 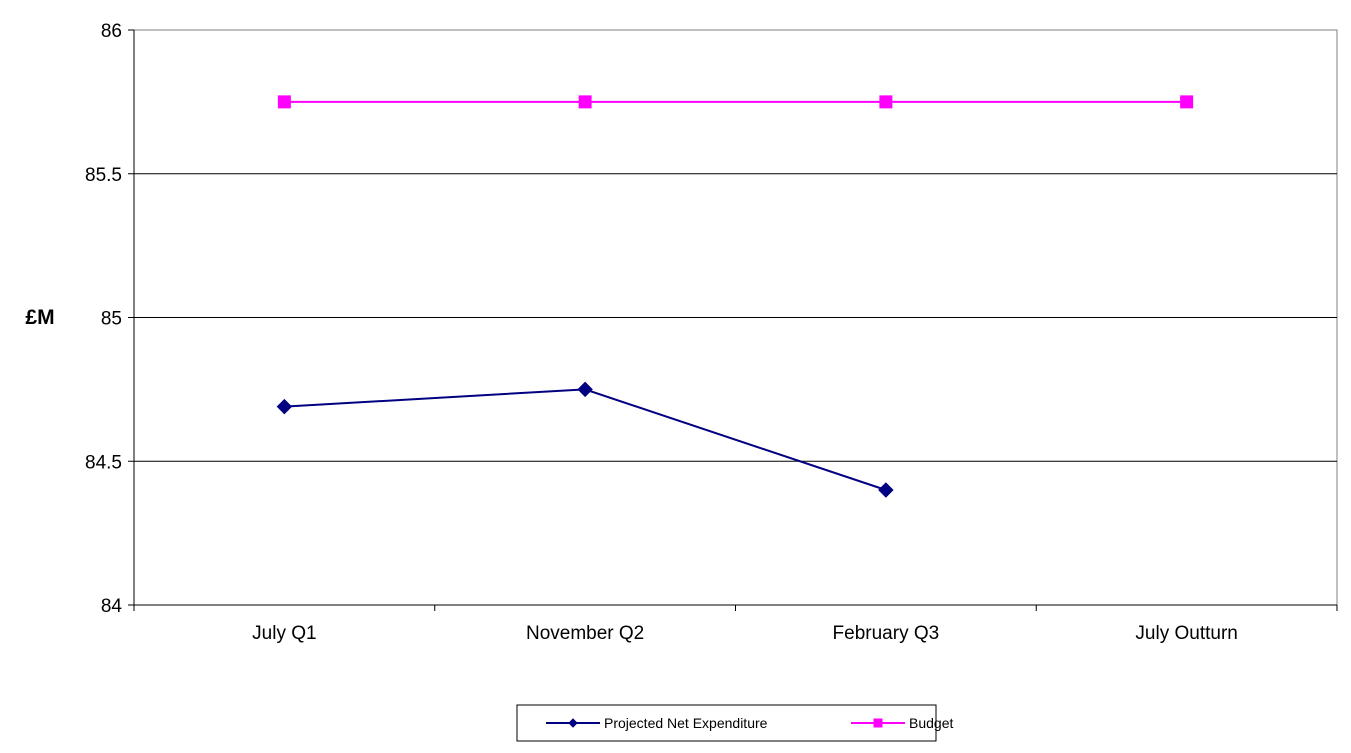 What do you see at coordinates (931, 723) in the screenshot?
I see `legend-label: Budget` at bounding box center [931, 723].